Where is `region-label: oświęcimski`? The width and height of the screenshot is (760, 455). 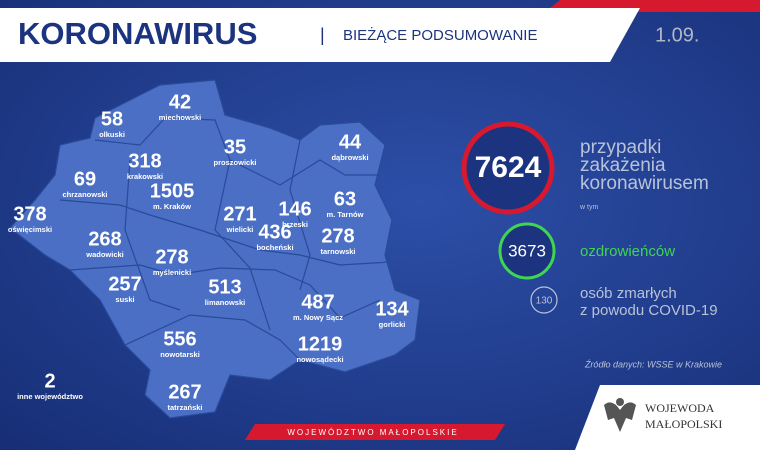
region-label: oświęcimski is located at coordinates (30, 229).